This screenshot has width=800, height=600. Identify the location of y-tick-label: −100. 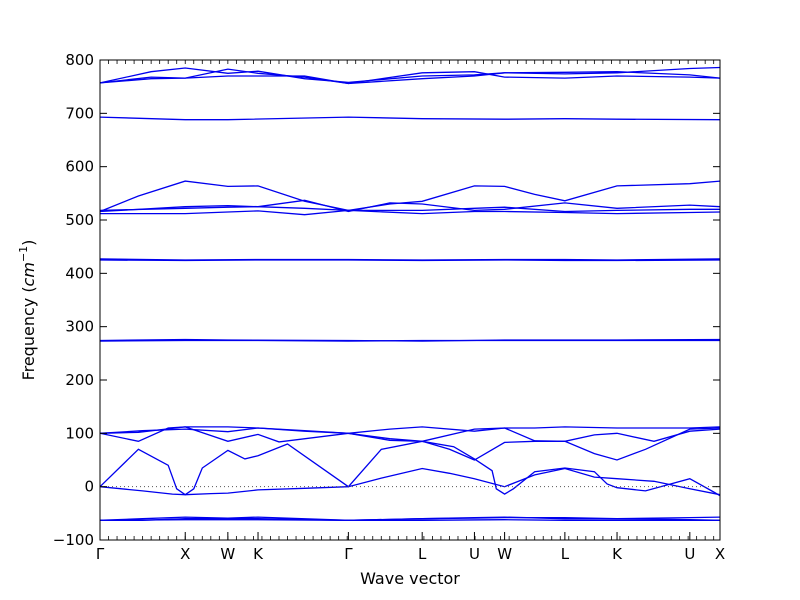
(73, 540).